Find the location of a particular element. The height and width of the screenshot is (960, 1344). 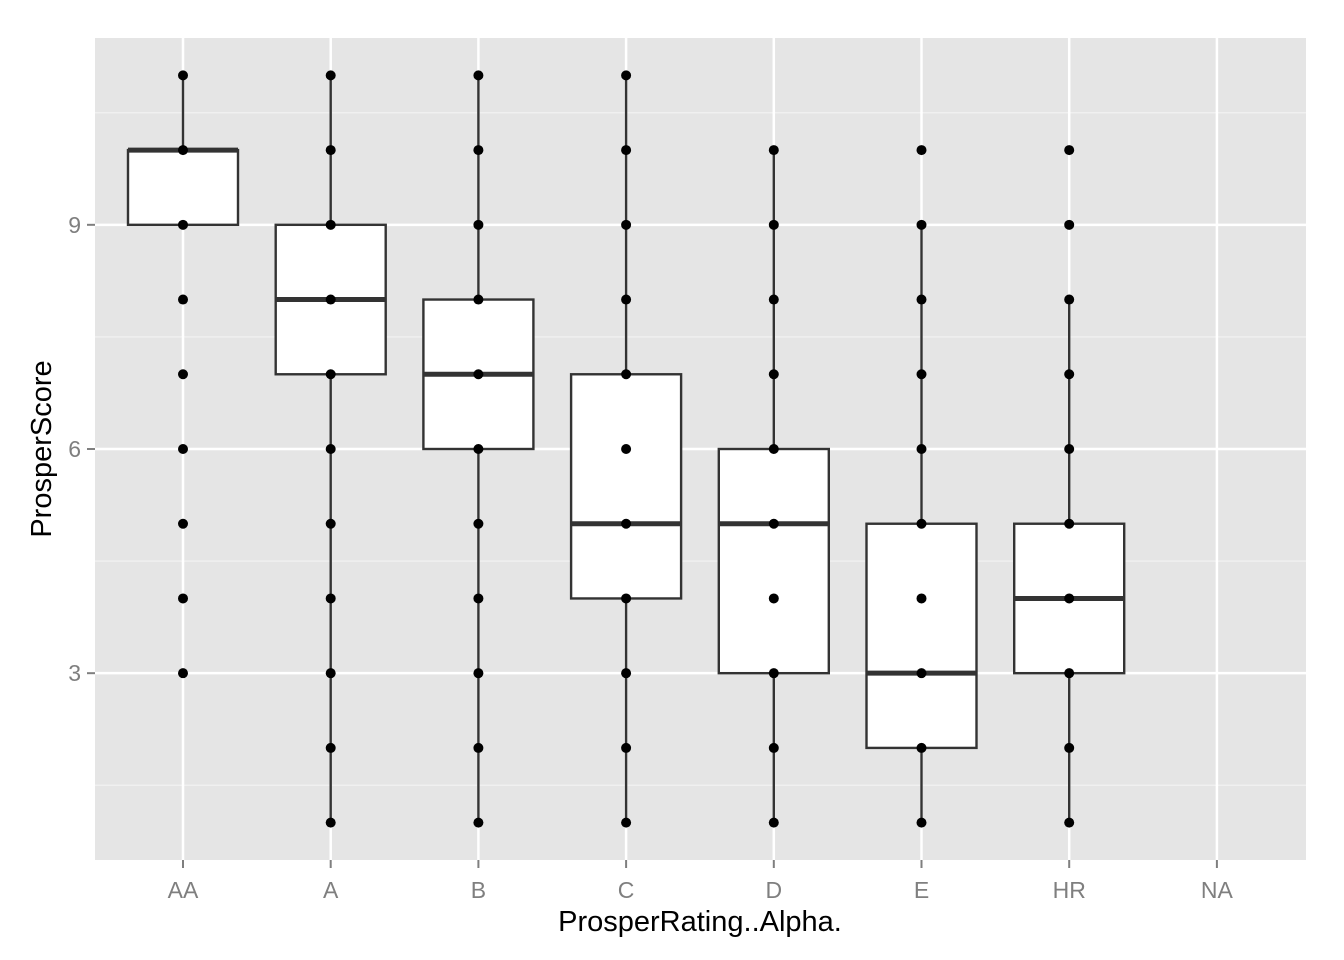

box-group-hr is located at coordinates (1069, 486).